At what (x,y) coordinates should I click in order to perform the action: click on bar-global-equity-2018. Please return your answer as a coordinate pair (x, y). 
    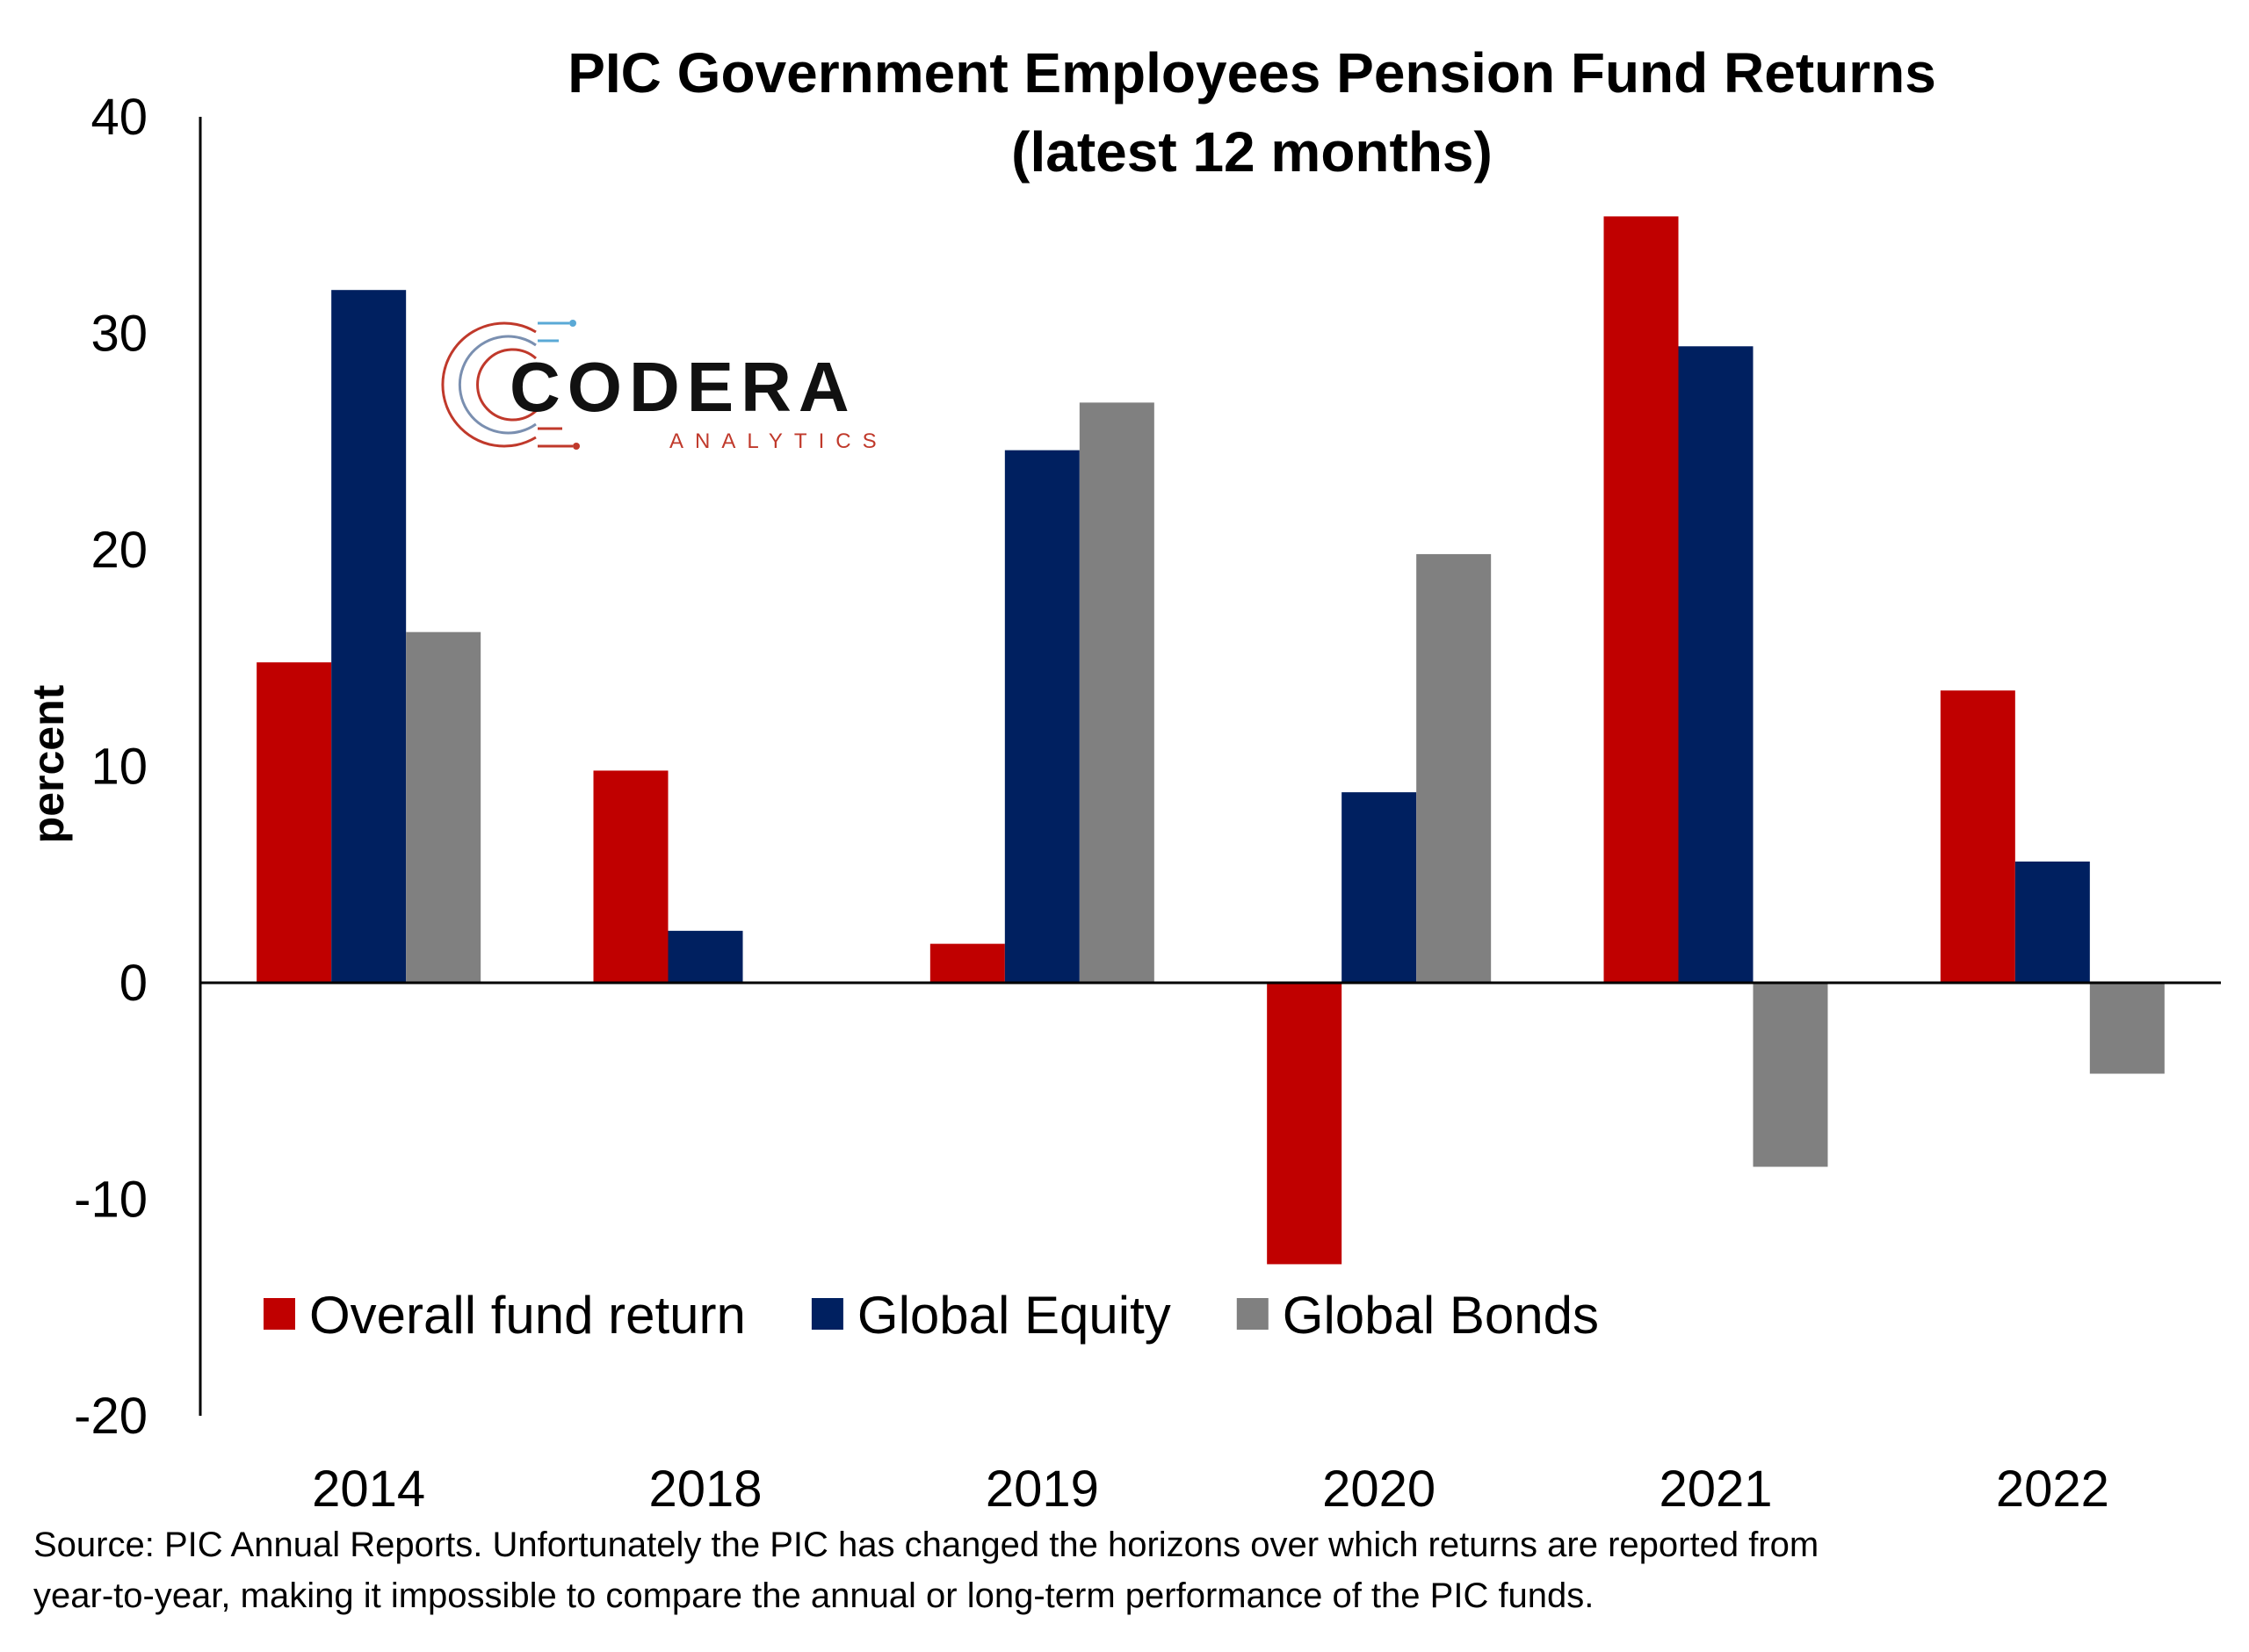
    Looking at the image, I should click on (705, 956).